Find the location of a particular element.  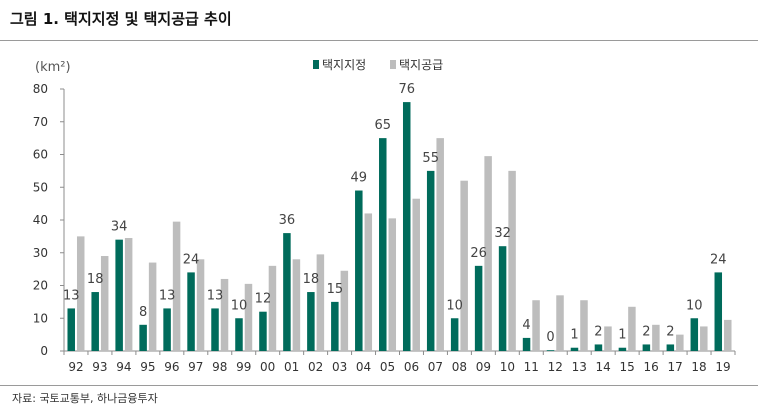

x-tick-label: 00 is located at coordinates (267, 367).